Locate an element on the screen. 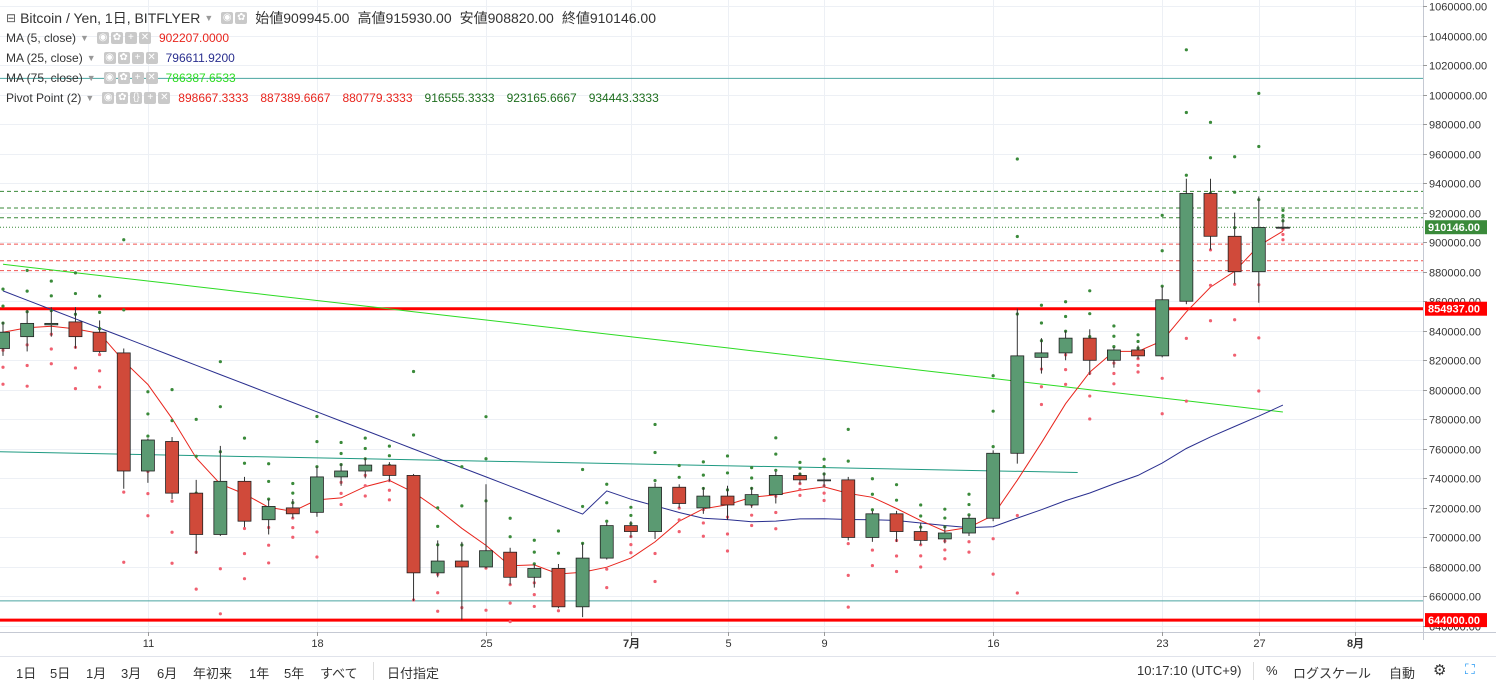 The image size is (1496, 686). range-1y-button: 1年 is located at coordinates (259, 673).